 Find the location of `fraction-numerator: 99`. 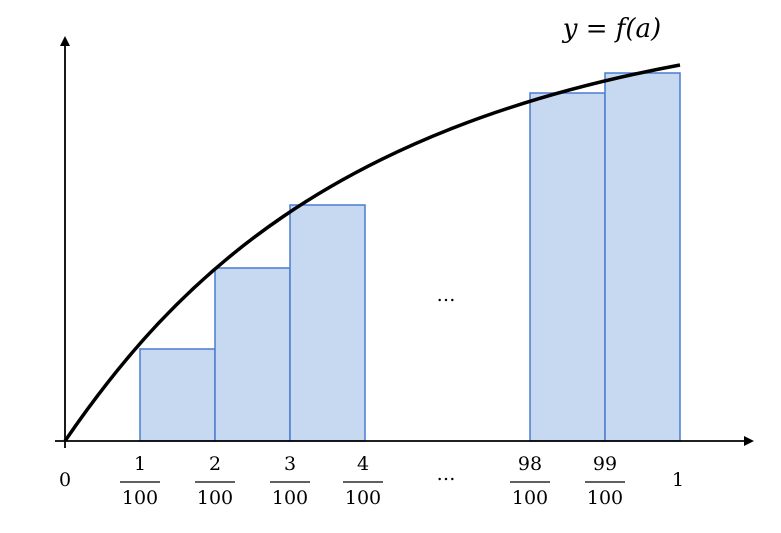

fraction-numerator: 99 is located at coordinates (605, 464).